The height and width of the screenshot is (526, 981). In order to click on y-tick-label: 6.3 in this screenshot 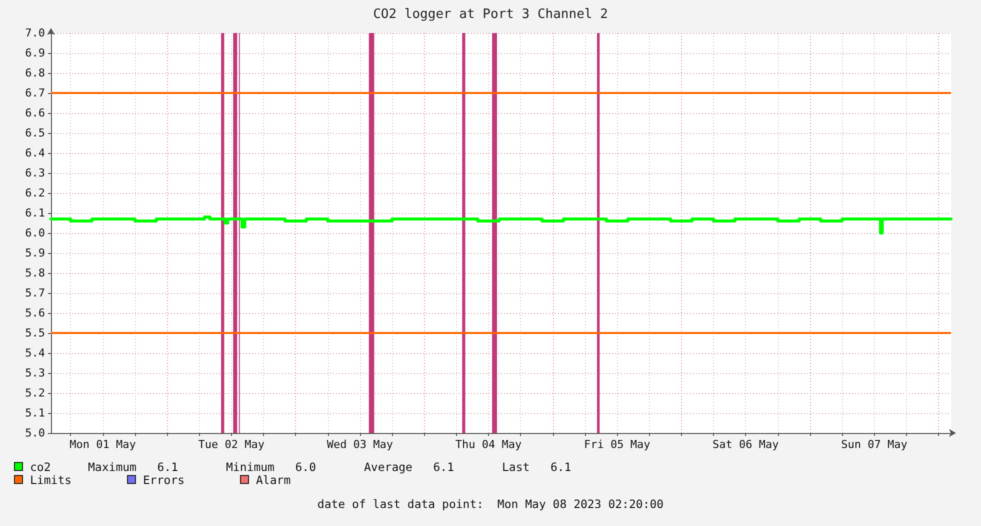, I will do `click(35, 173)`.